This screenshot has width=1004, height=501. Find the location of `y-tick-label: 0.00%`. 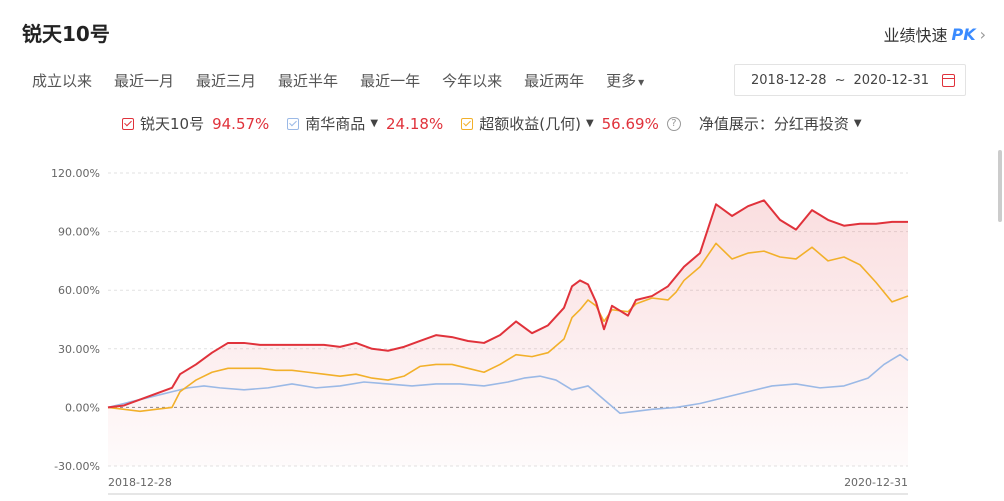

y-tick-label: 0.00% is located at coordinates (82, 407).